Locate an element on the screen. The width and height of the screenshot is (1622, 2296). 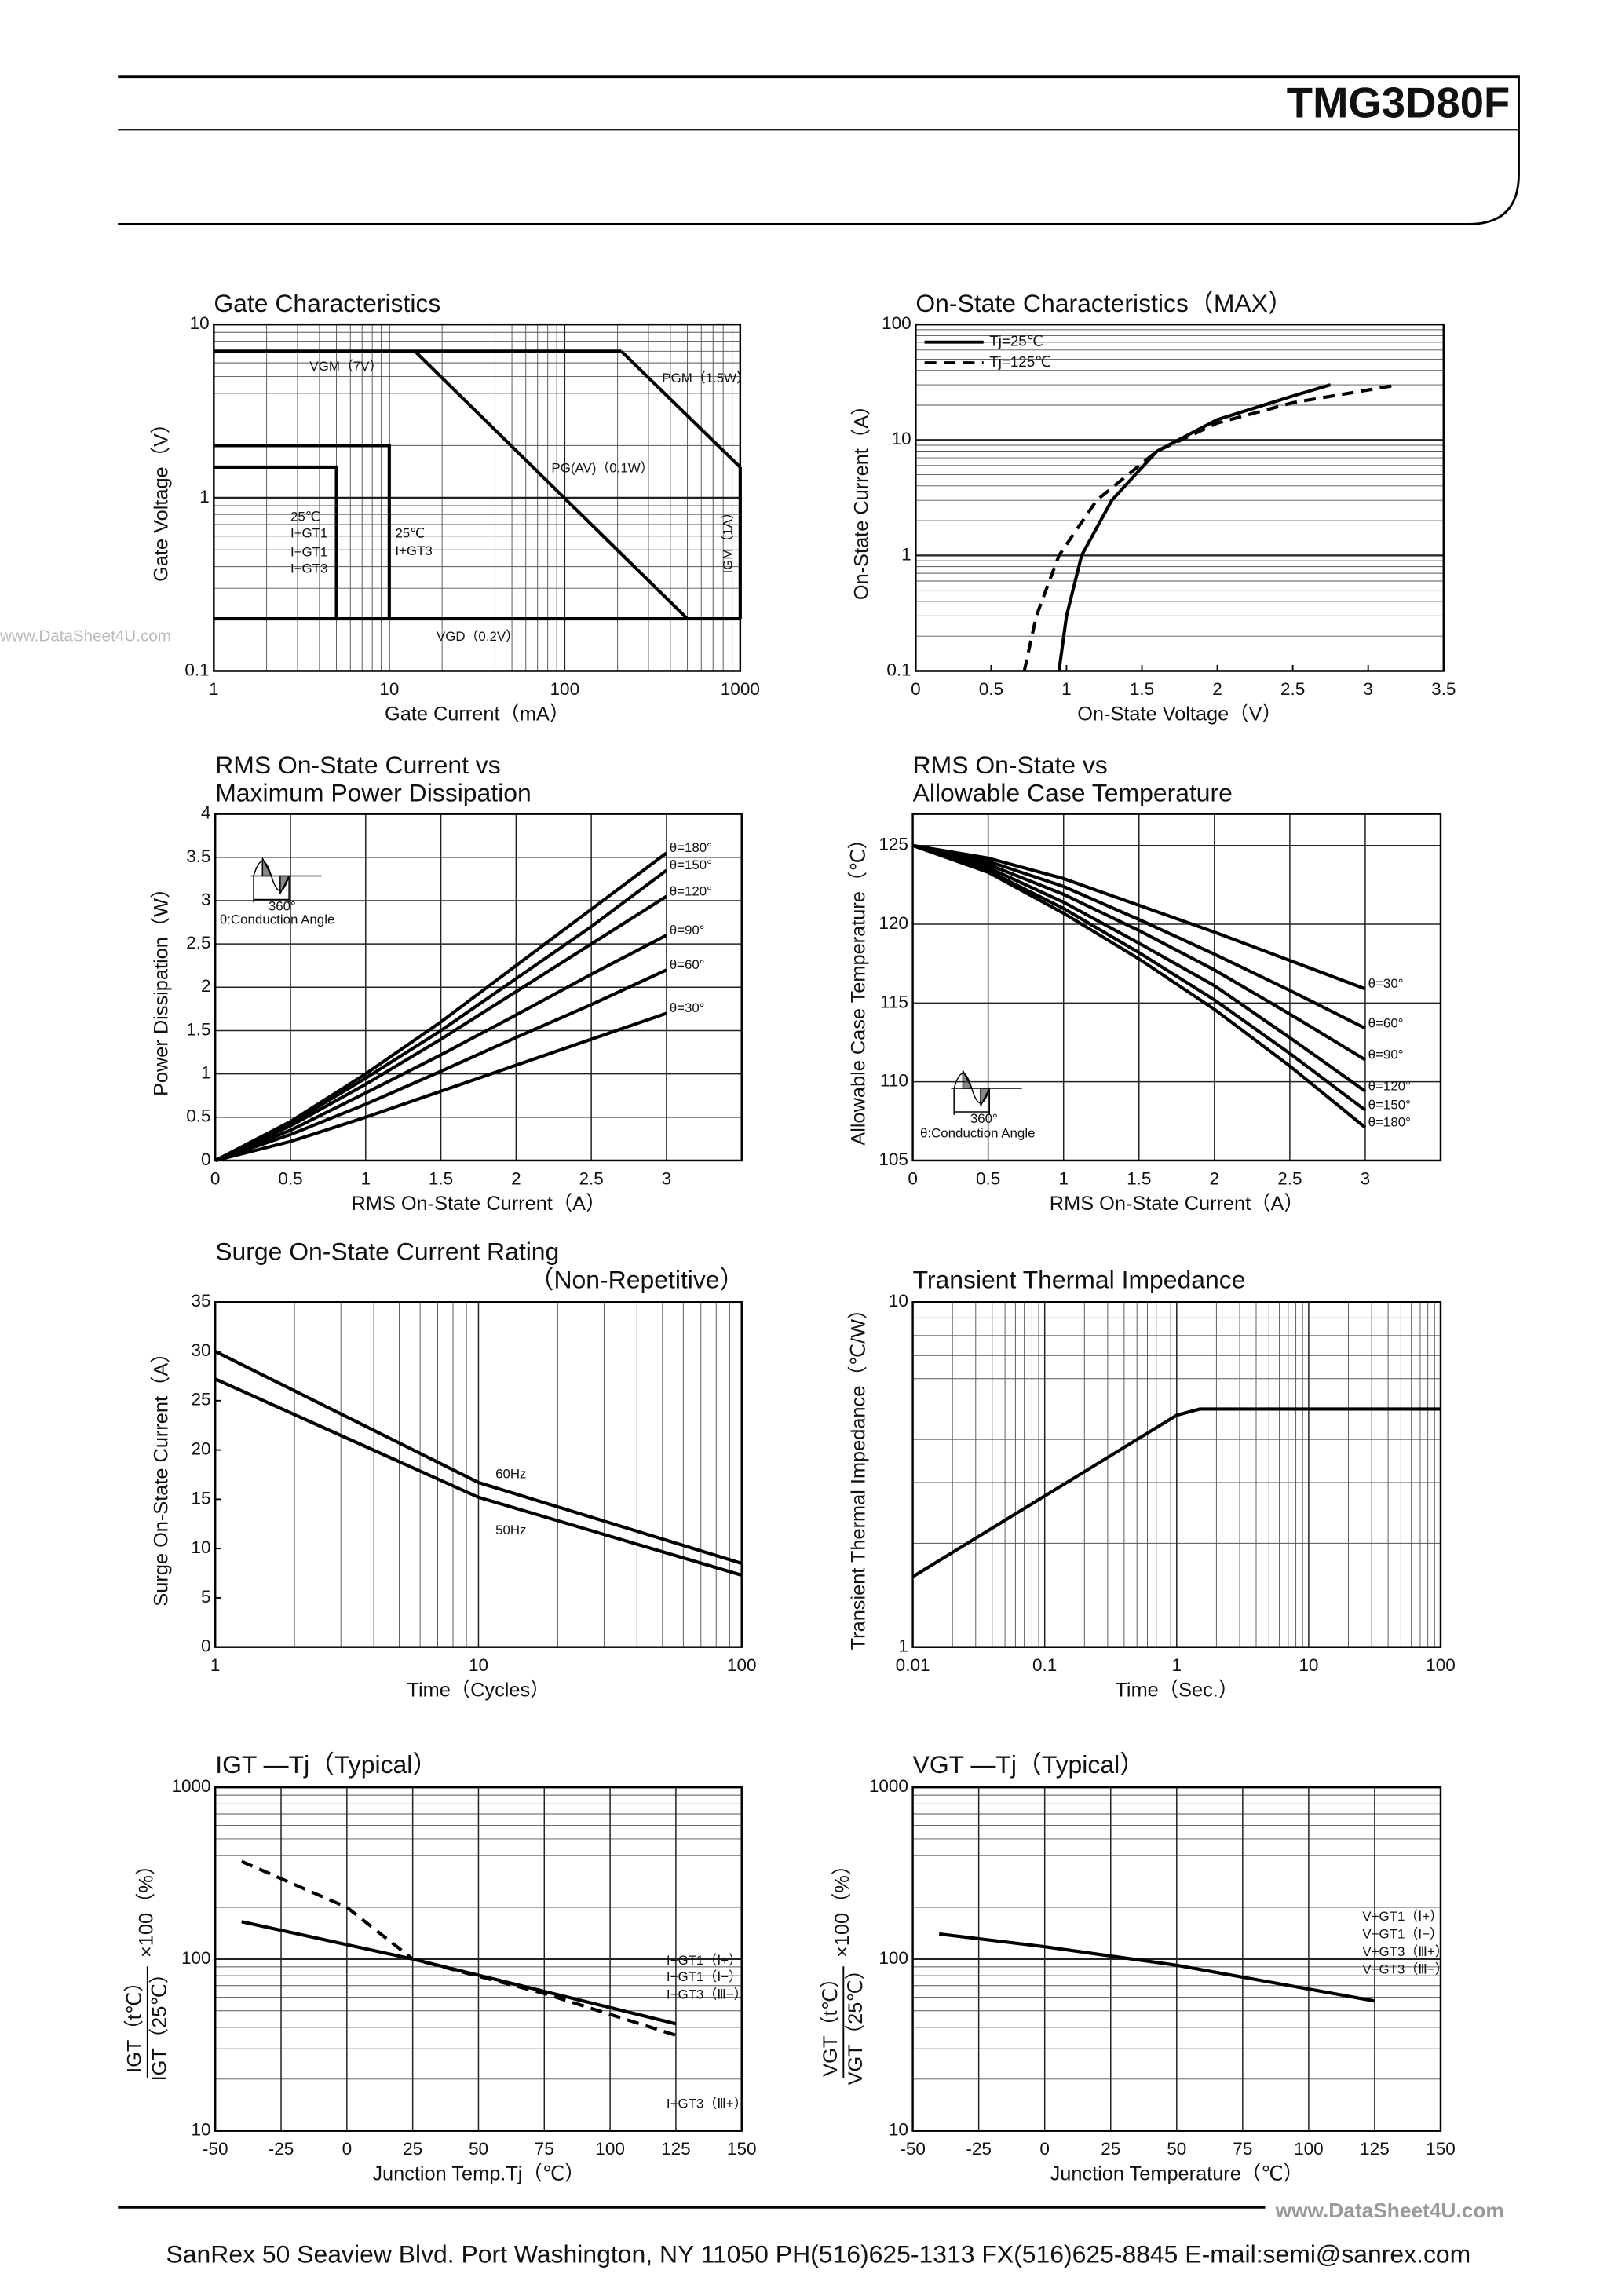
series-label: θ=60° is located at coordinates (1386, 1023).